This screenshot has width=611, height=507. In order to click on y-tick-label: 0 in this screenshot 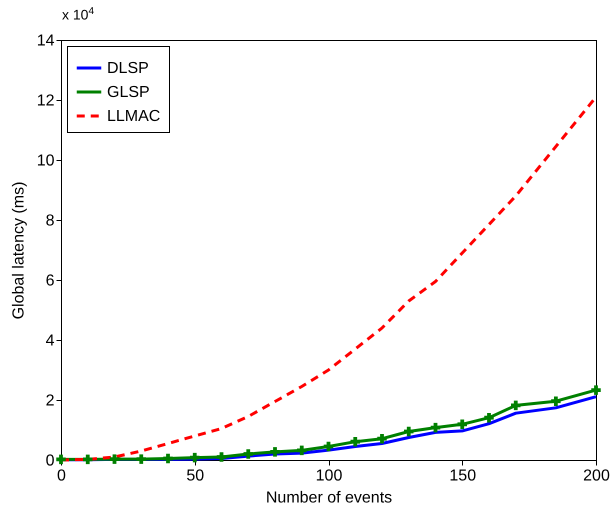, I will do `click(50, 461)`.